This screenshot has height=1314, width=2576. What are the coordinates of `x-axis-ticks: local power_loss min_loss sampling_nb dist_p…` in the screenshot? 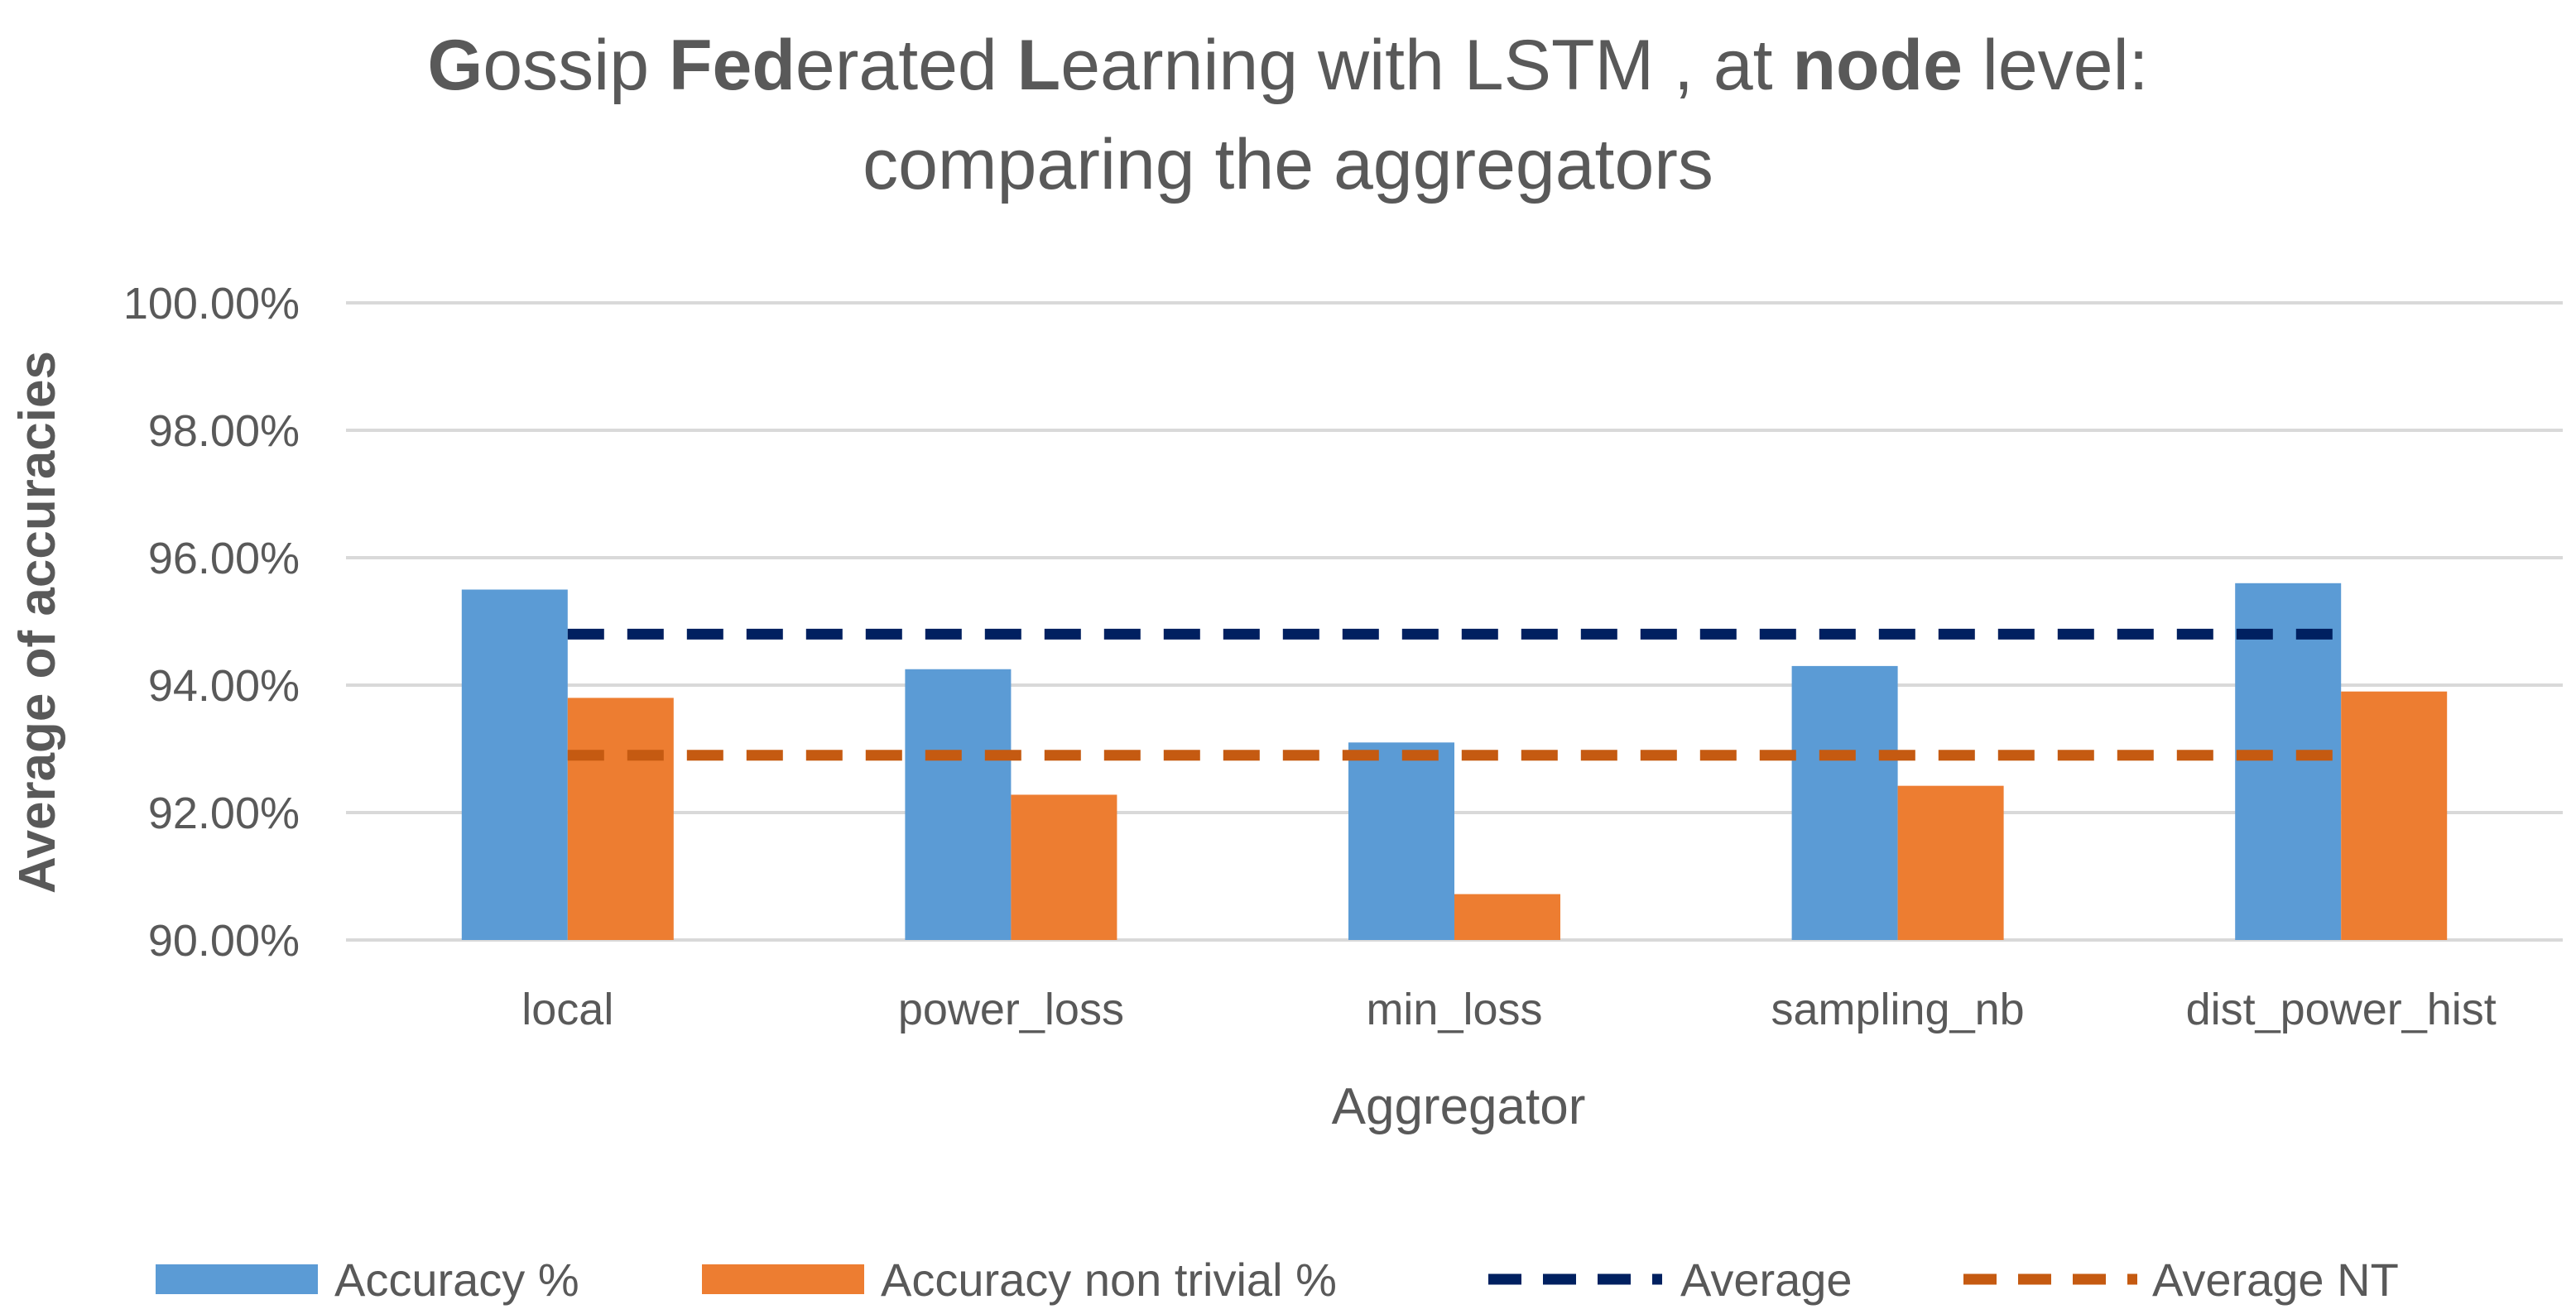 It's located at (1509, 1009).